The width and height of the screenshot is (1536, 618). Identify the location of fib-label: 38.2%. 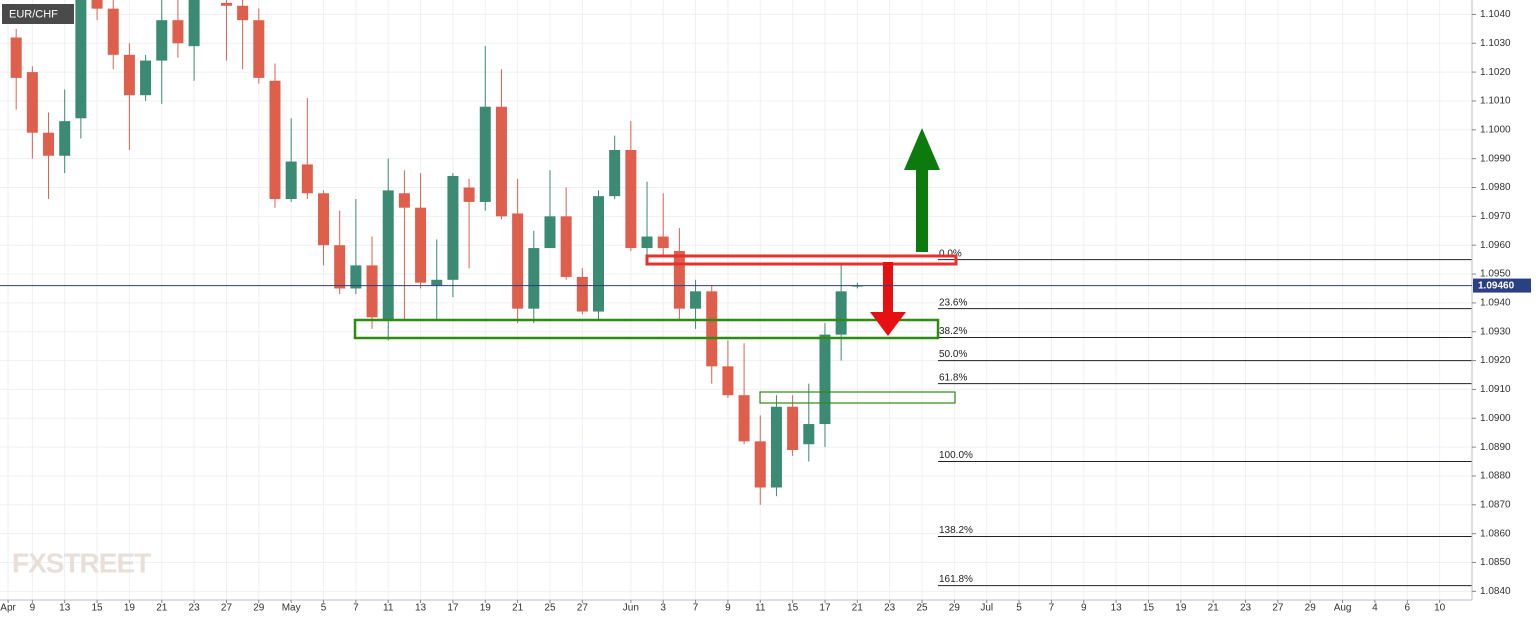
(953, 331).